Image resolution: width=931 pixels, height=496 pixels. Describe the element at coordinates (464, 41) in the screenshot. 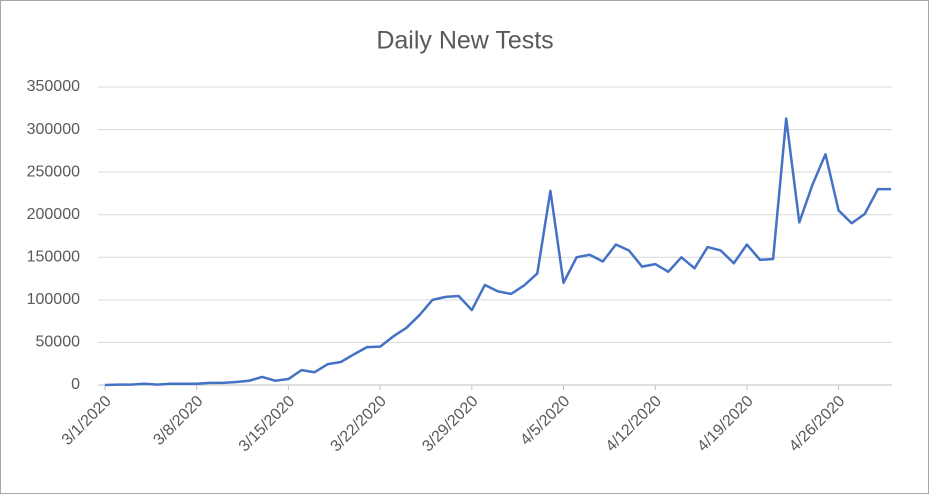

I see `chart-title: Daily New Tests` at that location.